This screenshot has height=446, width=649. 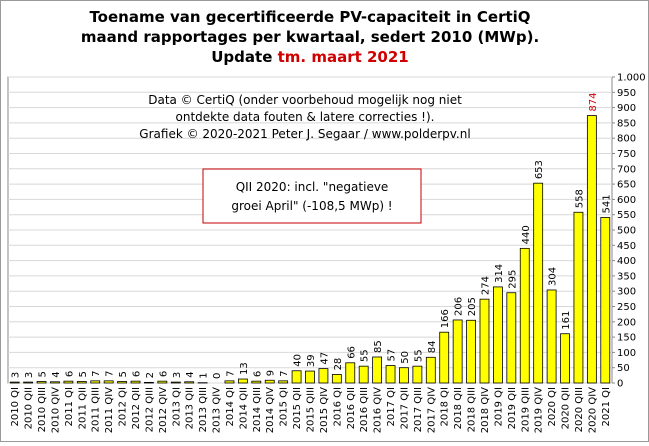 What do you see at coordinates (418, 355) in the screenshot?
I see `value-label: 55` at bounding box center [418, 355].